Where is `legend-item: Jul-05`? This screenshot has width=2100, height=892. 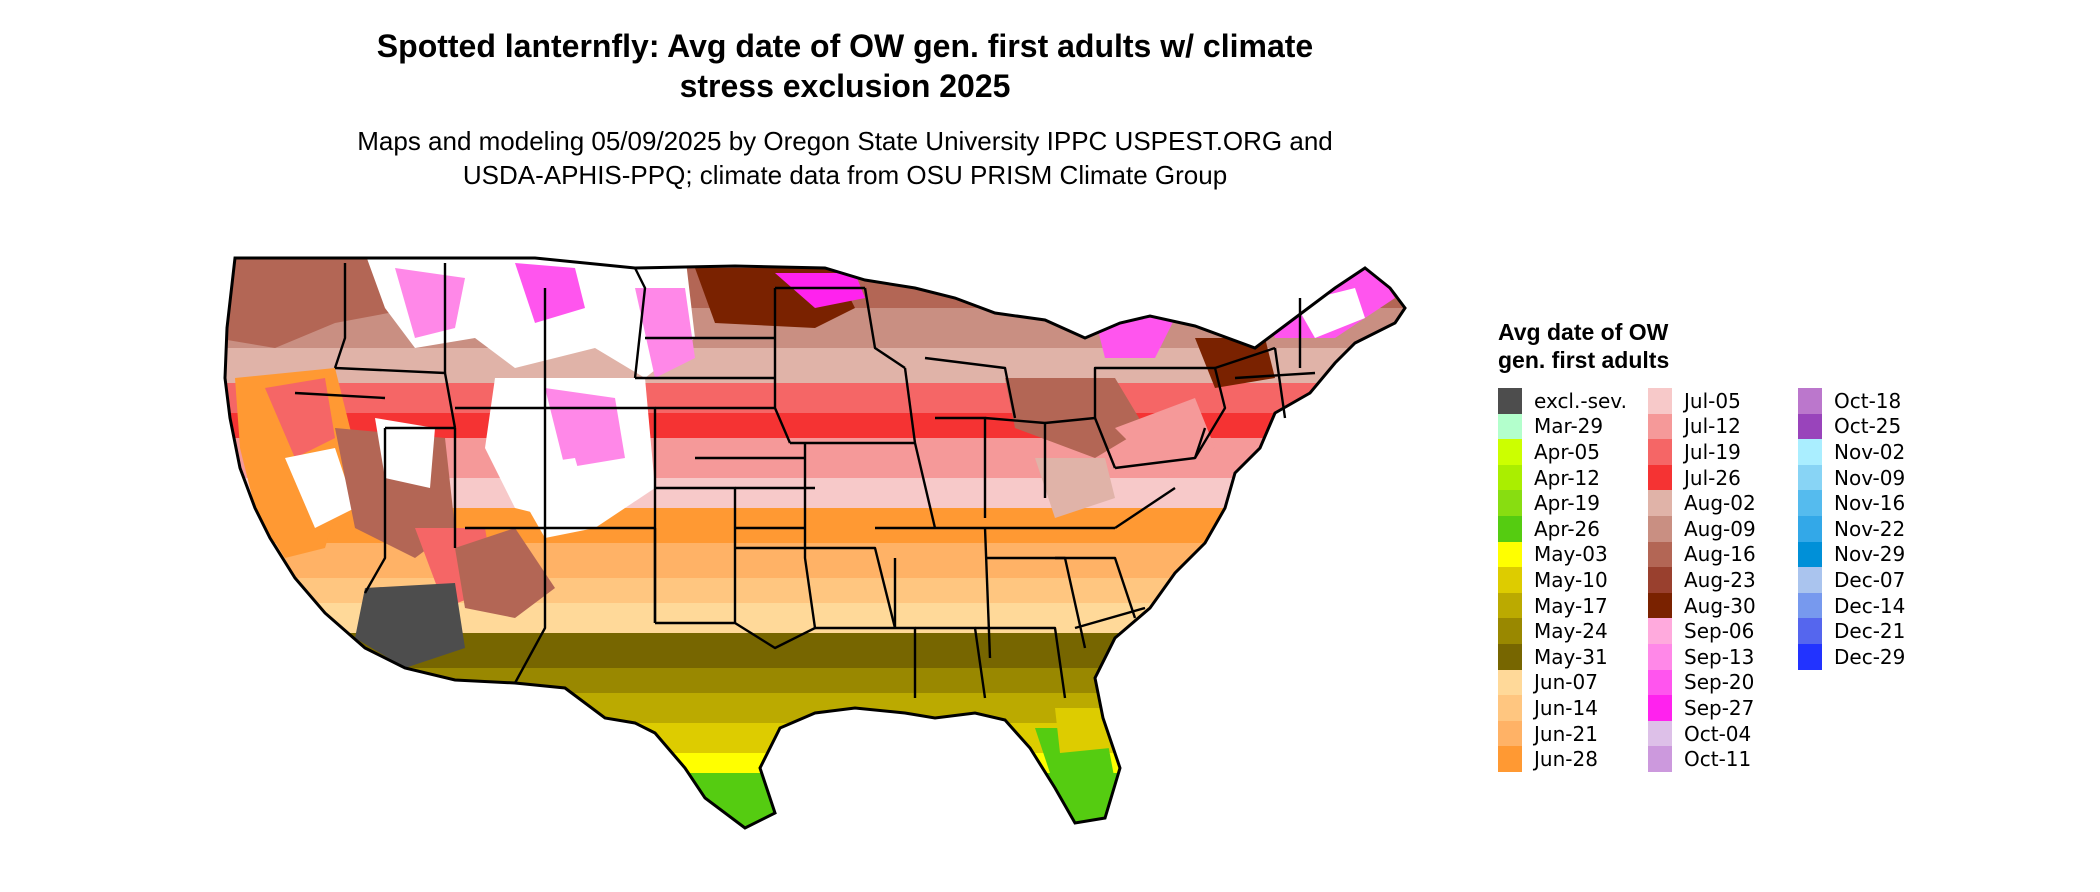 legend-item: Jul-05 is located at coordinates (1723, 401).